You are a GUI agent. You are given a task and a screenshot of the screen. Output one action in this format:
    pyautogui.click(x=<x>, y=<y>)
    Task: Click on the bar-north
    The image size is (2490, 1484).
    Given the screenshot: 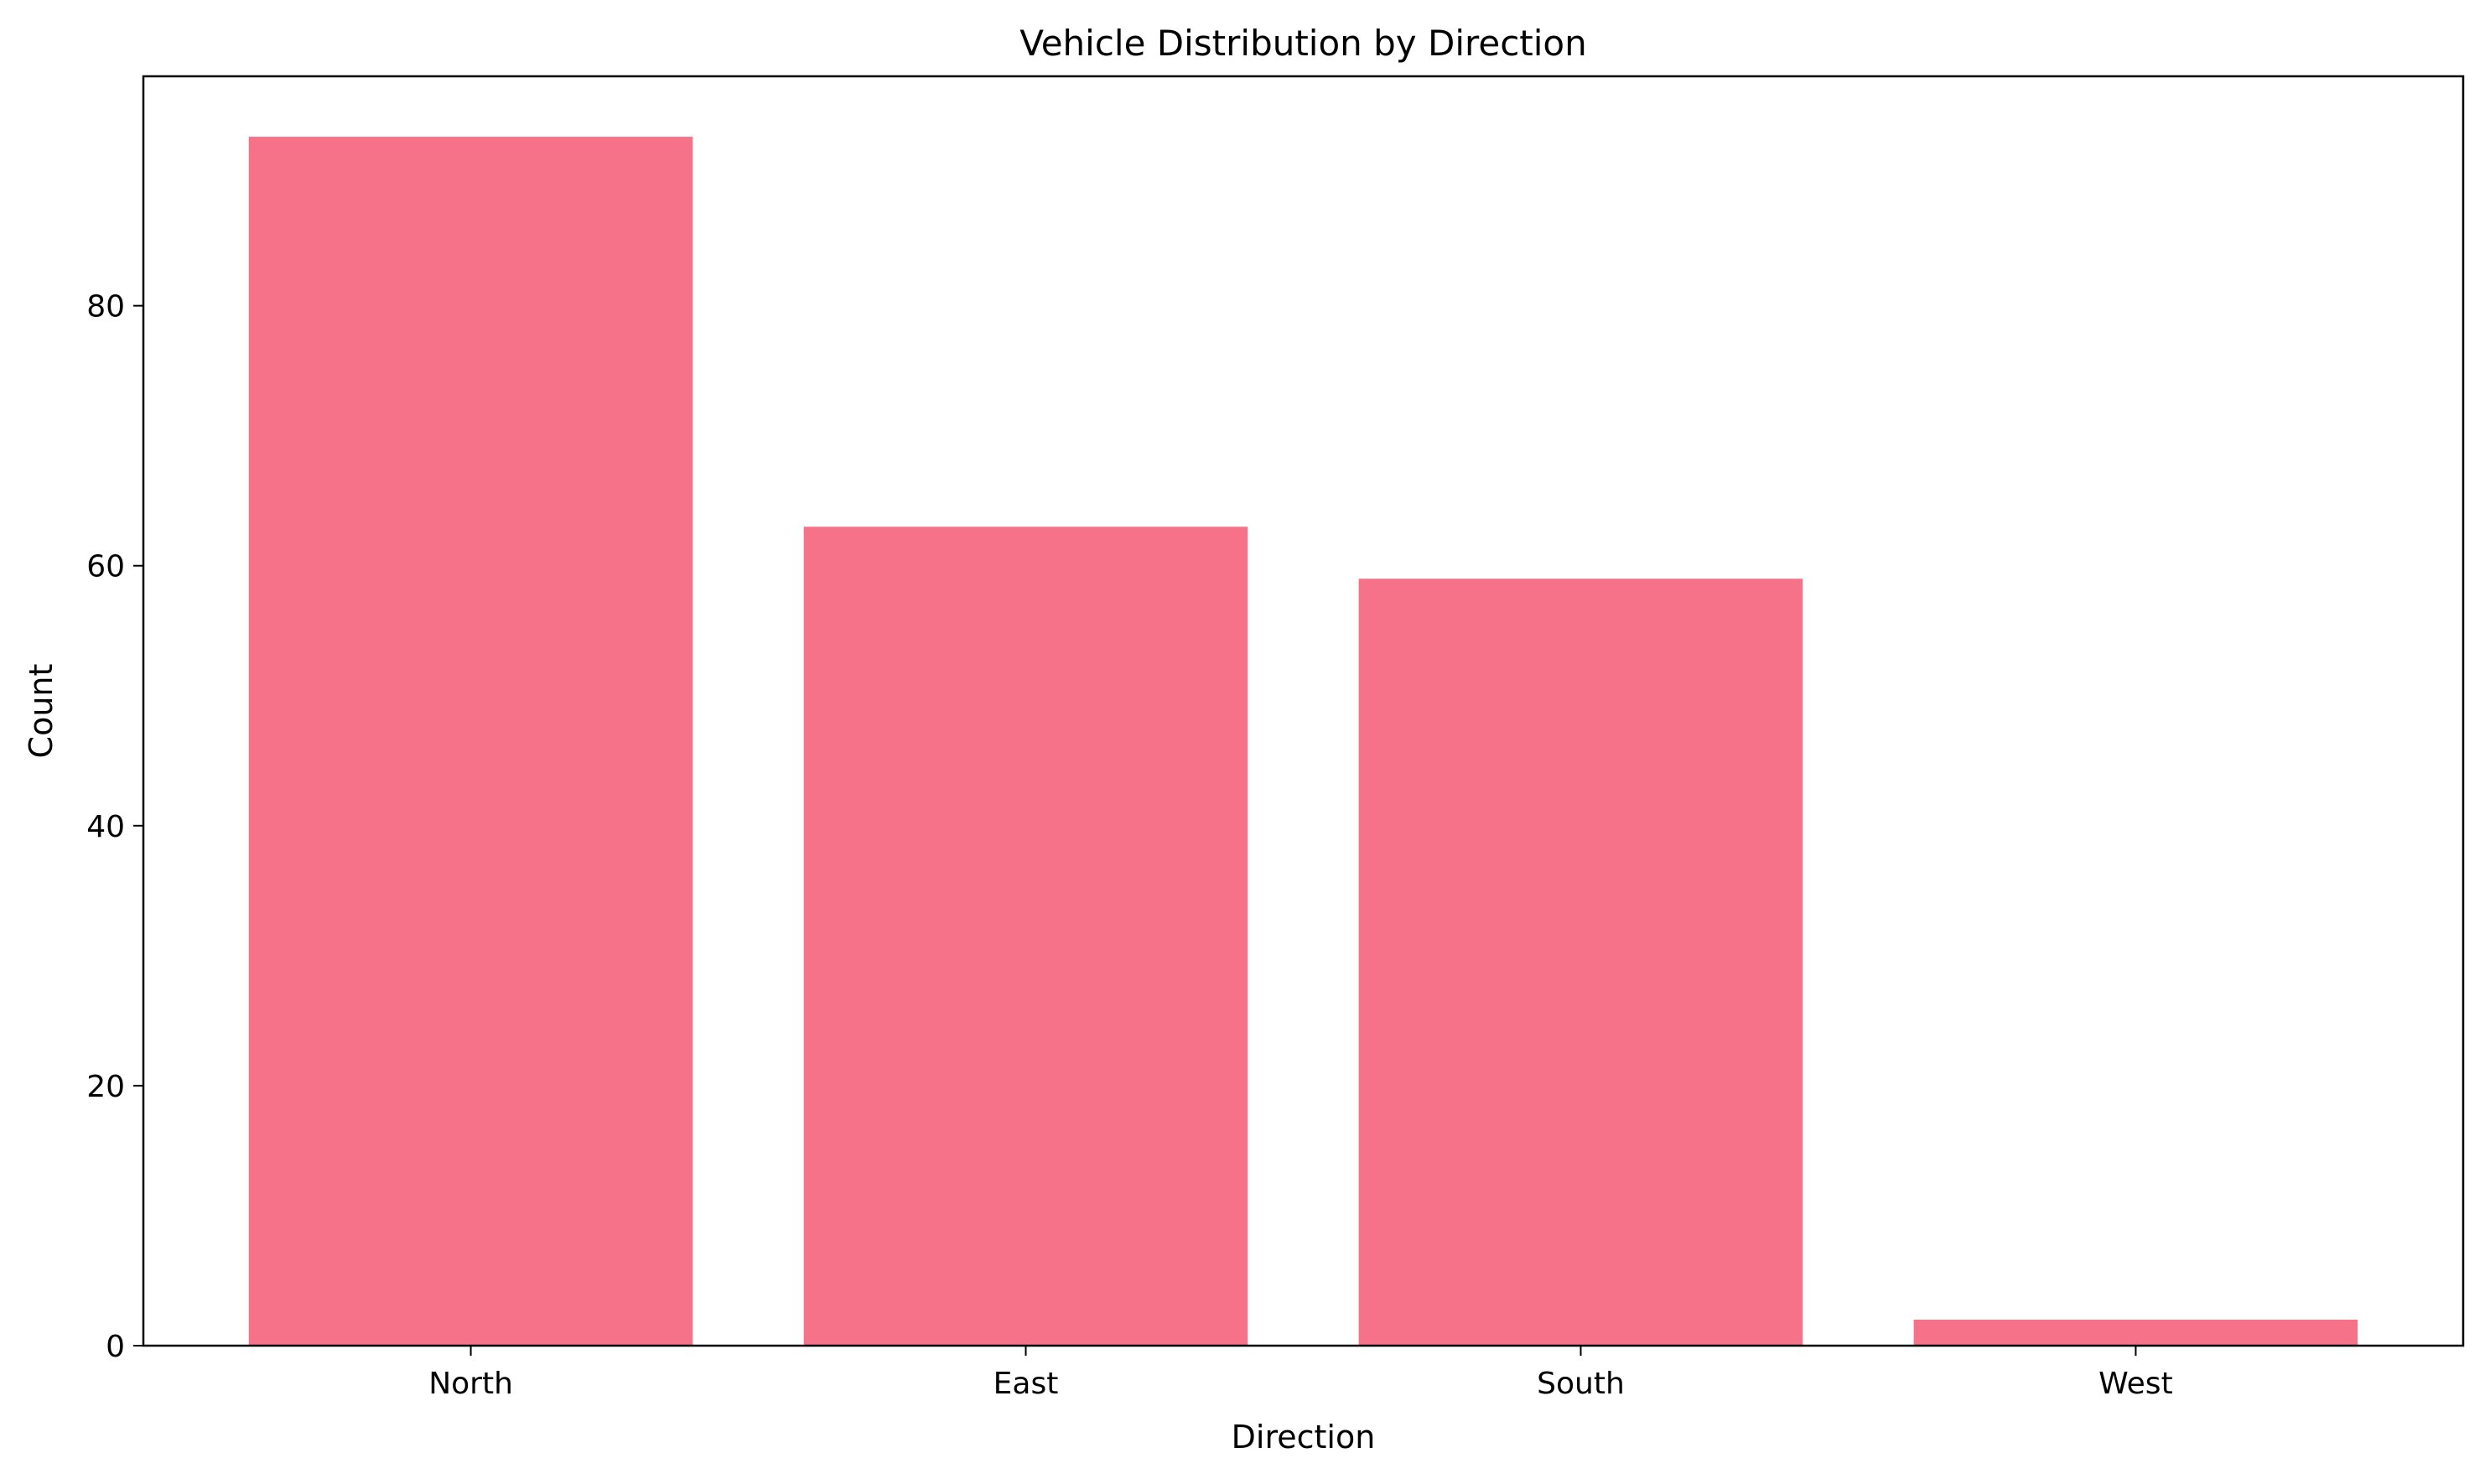 What is the action you would take?
    pyautogui.click(x=470, y=741)
    